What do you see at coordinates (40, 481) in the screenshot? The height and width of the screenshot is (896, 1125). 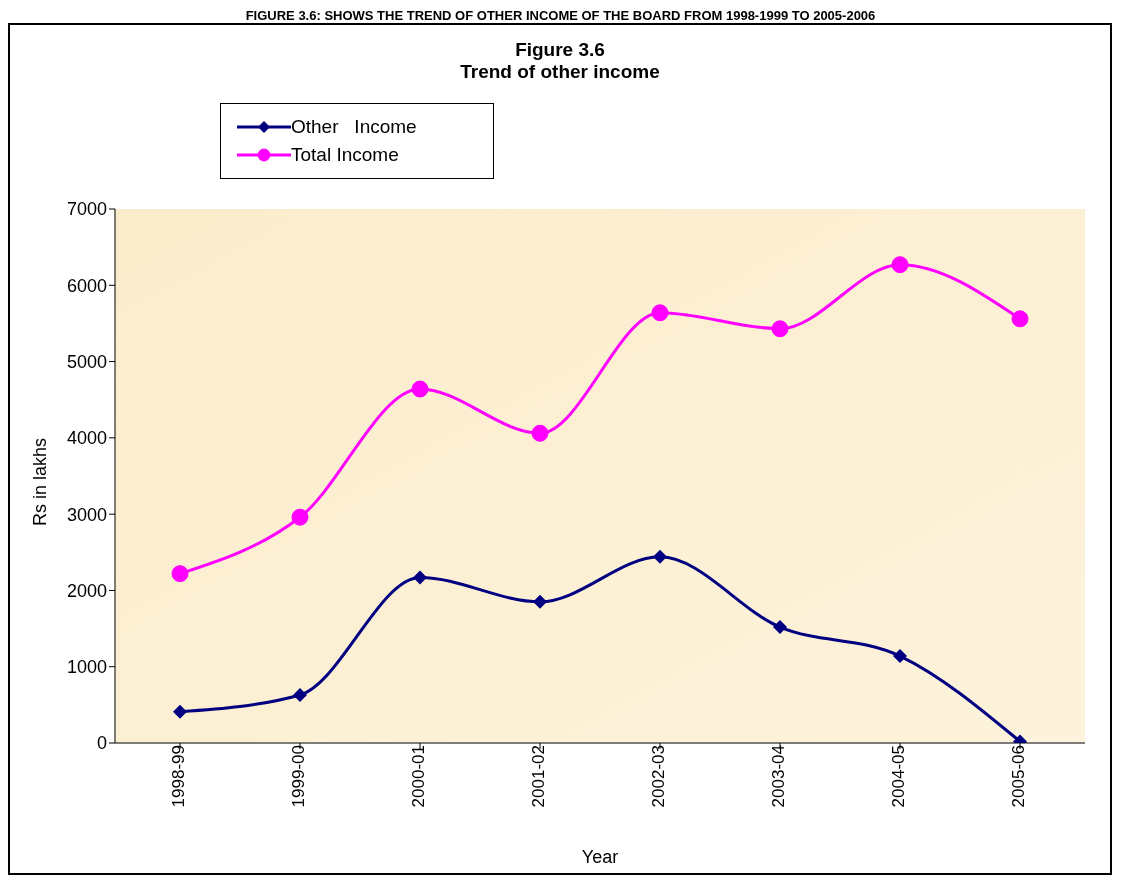 I see `y-axis-title: Rs in lakhs` at bounding box center [40, 481].